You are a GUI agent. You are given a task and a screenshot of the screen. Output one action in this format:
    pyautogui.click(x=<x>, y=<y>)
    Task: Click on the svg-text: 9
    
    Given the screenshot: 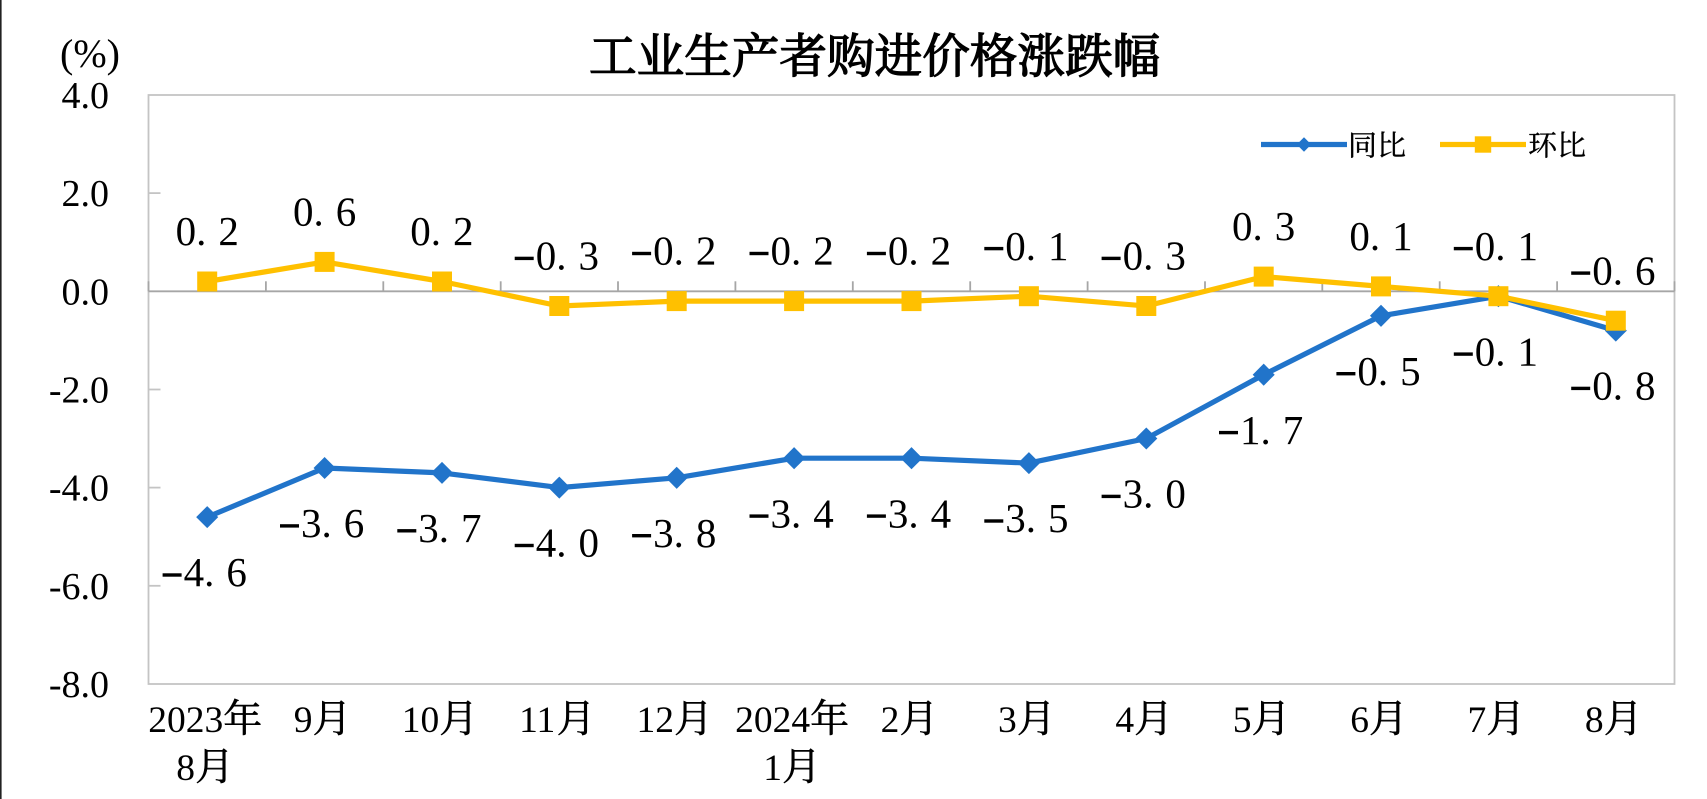 What is the action you would take?
    pyautogui.click(x=303, y=720)
    